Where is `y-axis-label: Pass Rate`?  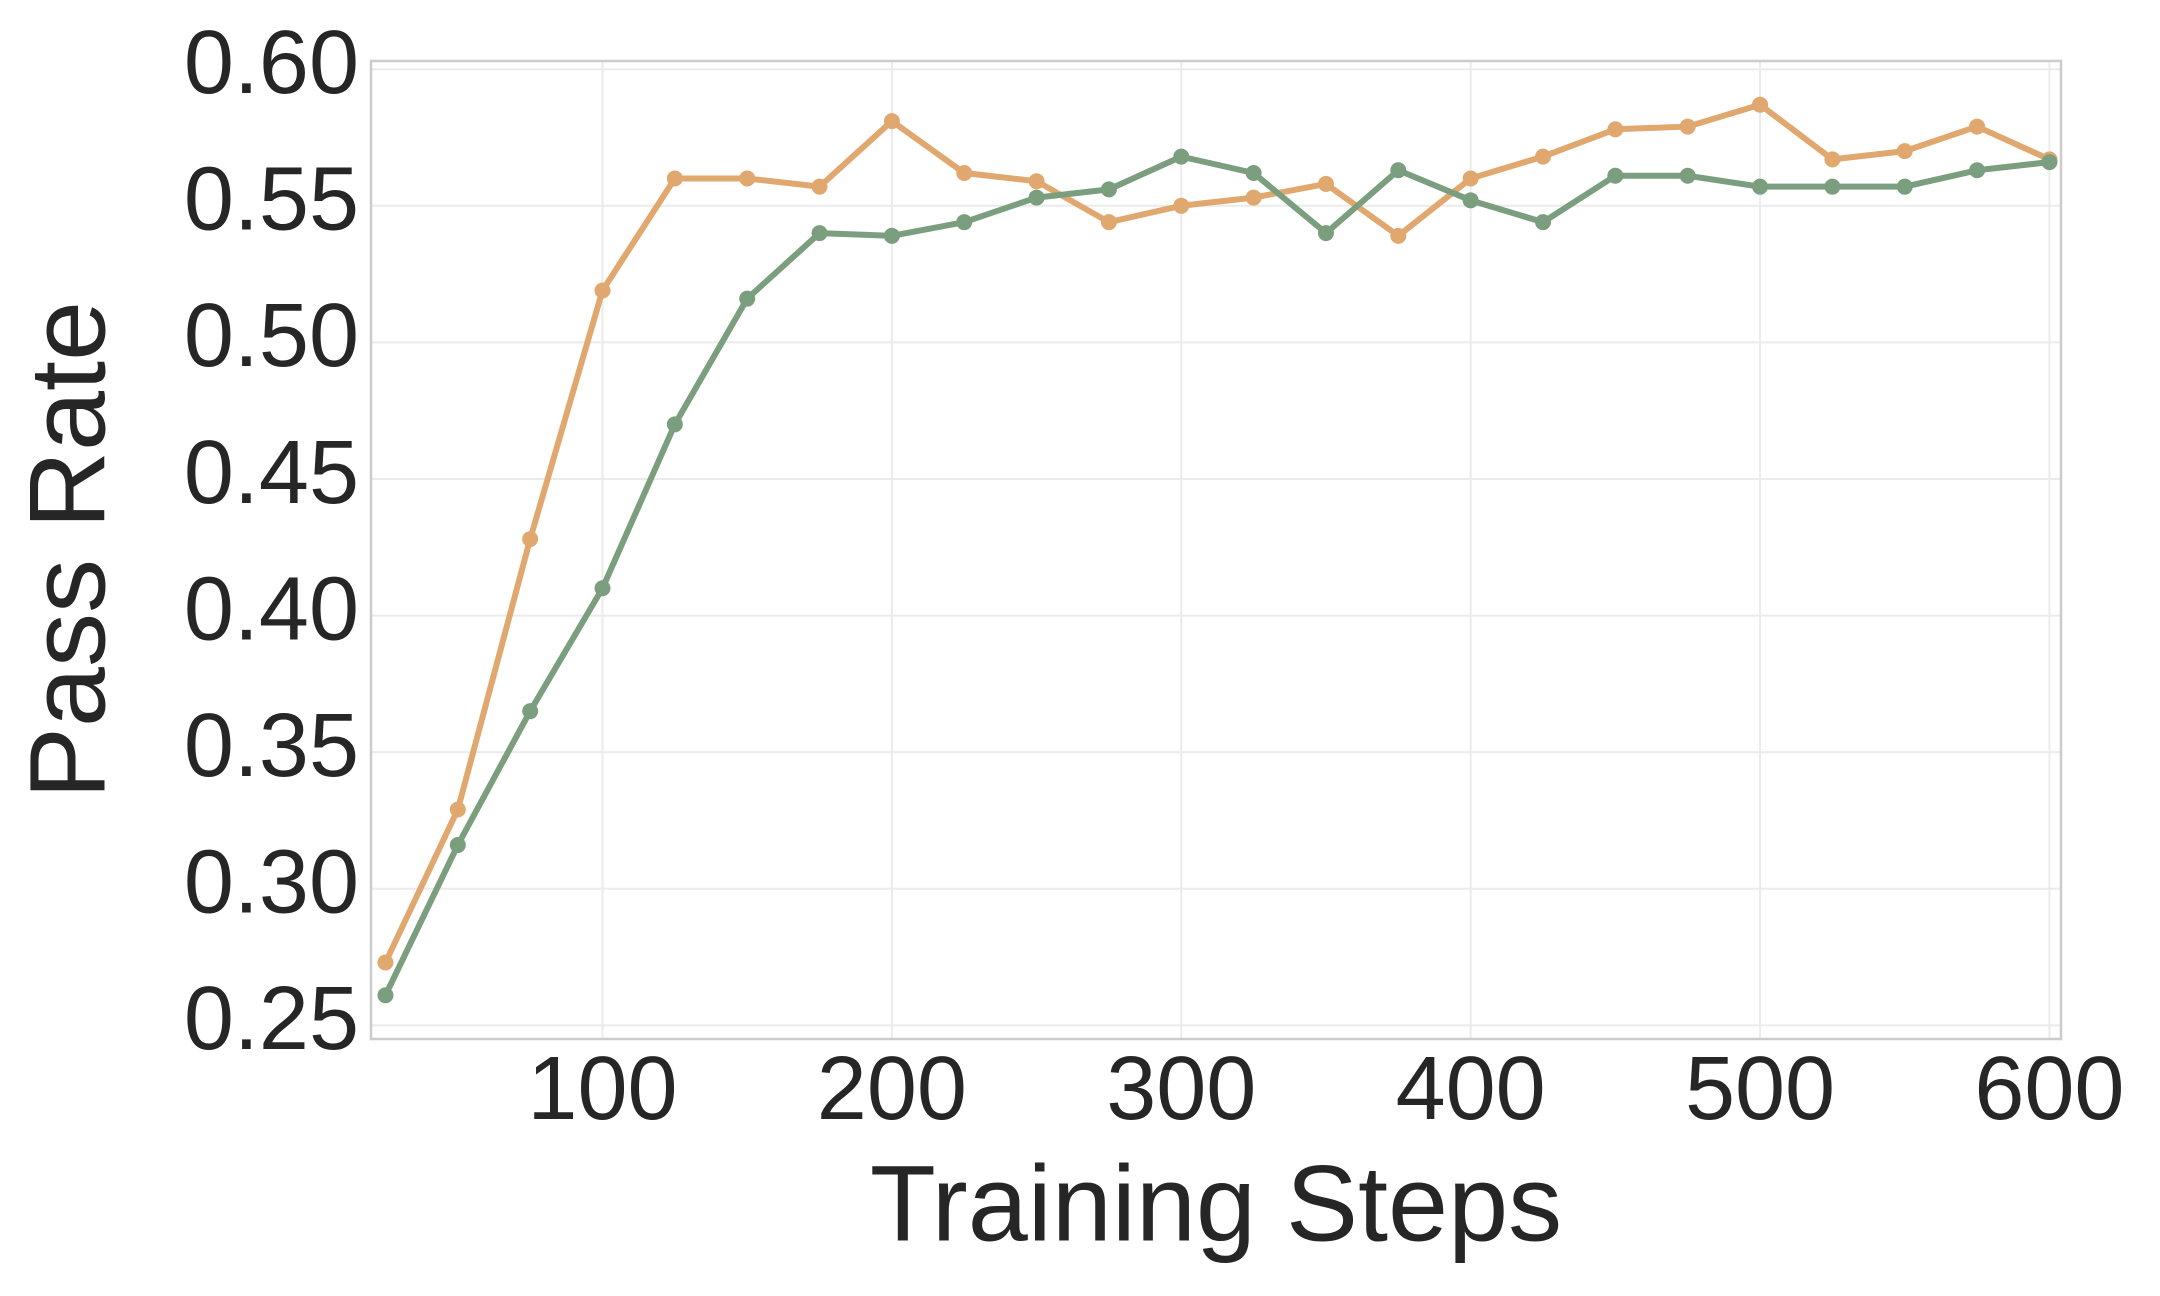
y-axis-label: Pass Rate is located at coordinates (67, 550).